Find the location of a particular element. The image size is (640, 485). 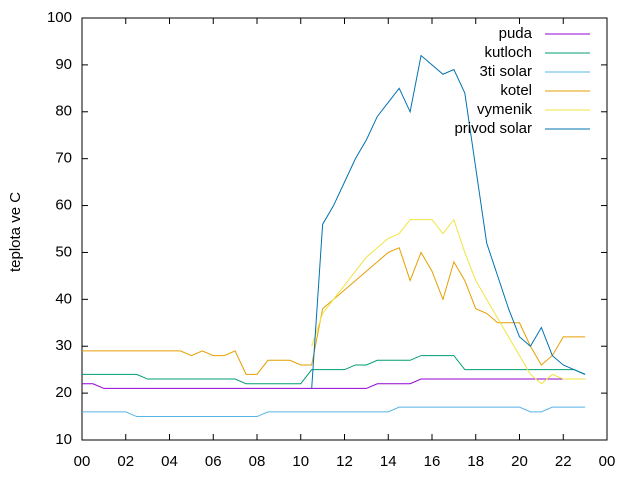

x-tick-label: 06 is located at coordinates (213, 461).